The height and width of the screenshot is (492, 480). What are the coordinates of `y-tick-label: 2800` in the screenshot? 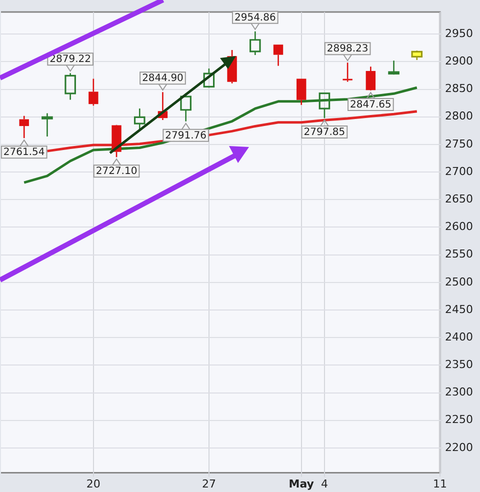 It's located at (459, 116).